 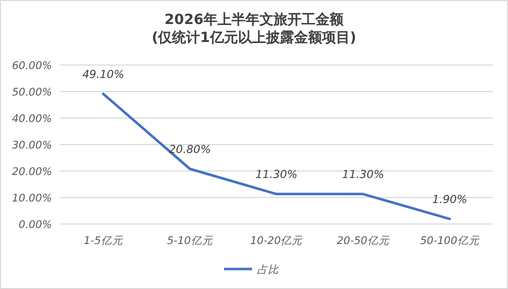 I want to click on x-tick-label: 10-20亿元, so click(x=277, y=241).